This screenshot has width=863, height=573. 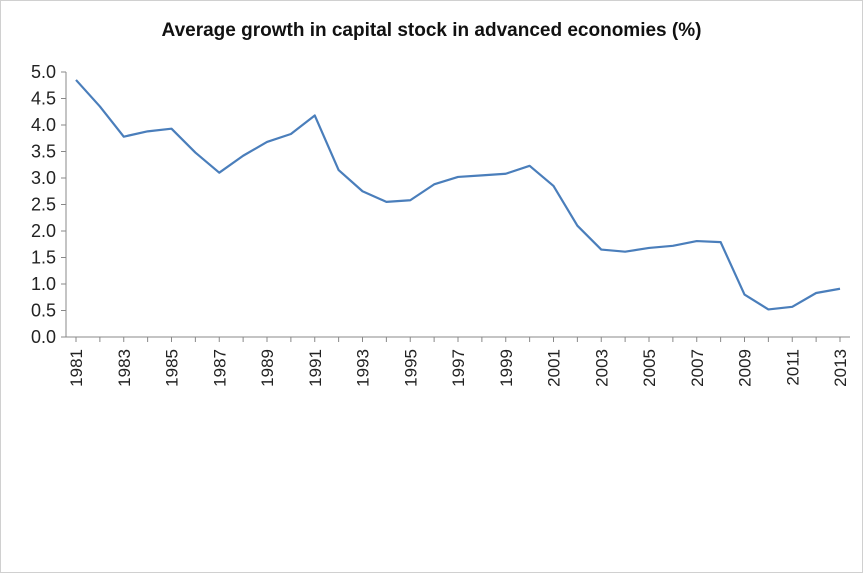 What do you see at coordinates (315, 368) in the screenshot?
I see `x-tick-label: 1991` at bounding box center [315, 368].